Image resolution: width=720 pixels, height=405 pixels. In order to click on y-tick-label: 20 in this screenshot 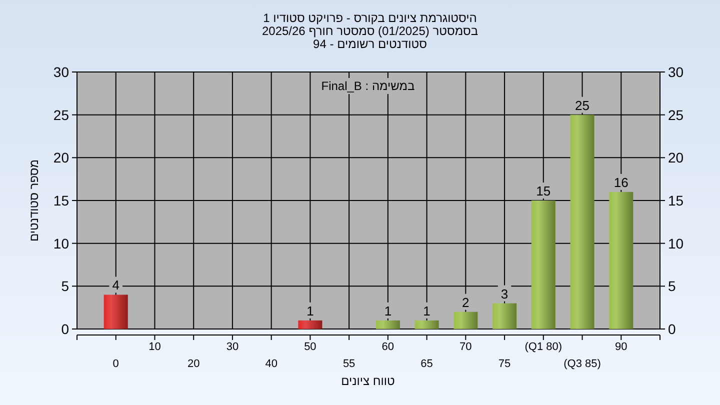, I will do `click(61, 158)`.